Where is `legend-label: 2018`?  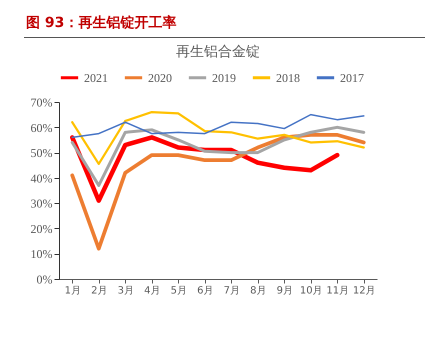
legend-label: 2018 is located at coordinates (288, 77).